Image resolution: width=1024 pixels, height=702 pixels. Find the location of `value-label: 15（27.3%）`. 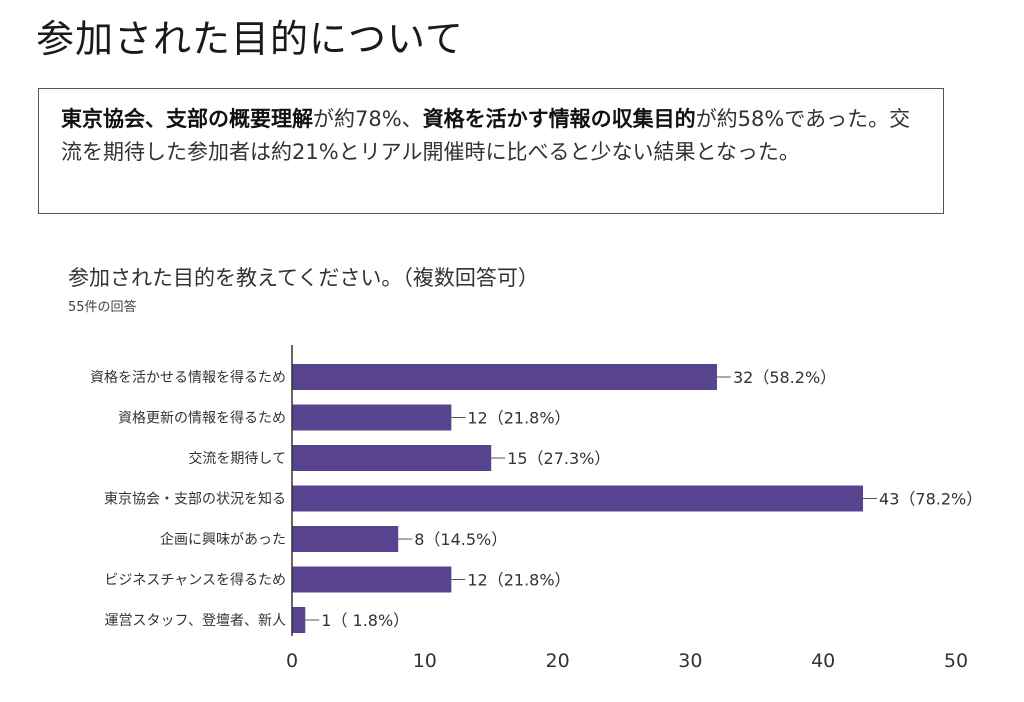

value-label: 15（27.3%） is located at coordinates (558, 458).